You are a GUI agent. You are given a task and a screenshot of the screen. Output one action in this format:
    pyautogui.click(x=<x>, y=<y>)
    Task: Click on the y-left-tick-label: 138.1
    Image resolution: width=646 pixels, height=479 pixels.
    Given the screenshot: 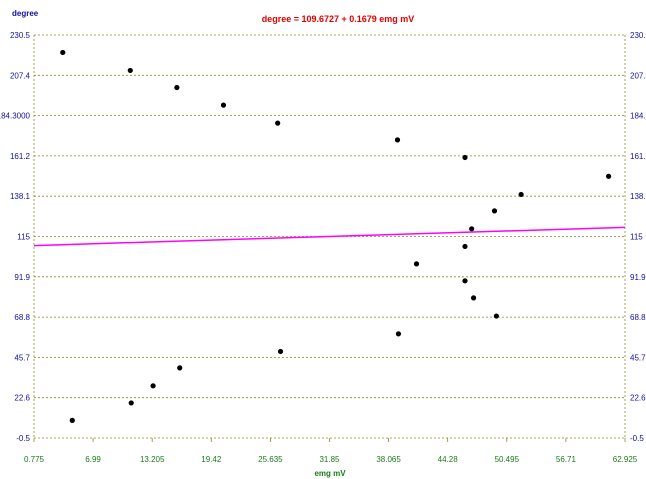 What is the action you would take?
    pyautogui.click(x=20, y=196)
    